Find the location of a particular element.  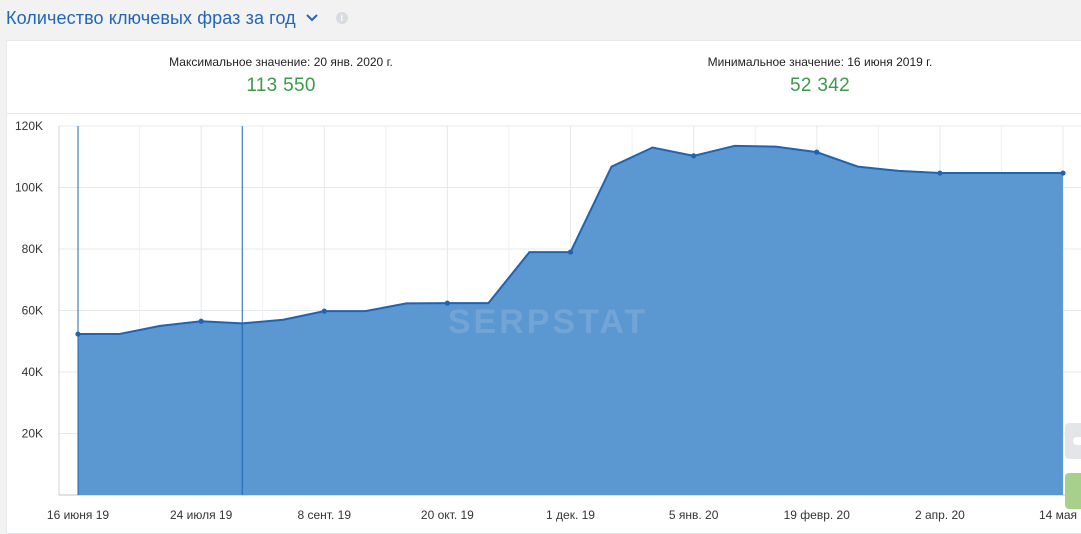

side-comment-button is located at coordinates (1073, 441).